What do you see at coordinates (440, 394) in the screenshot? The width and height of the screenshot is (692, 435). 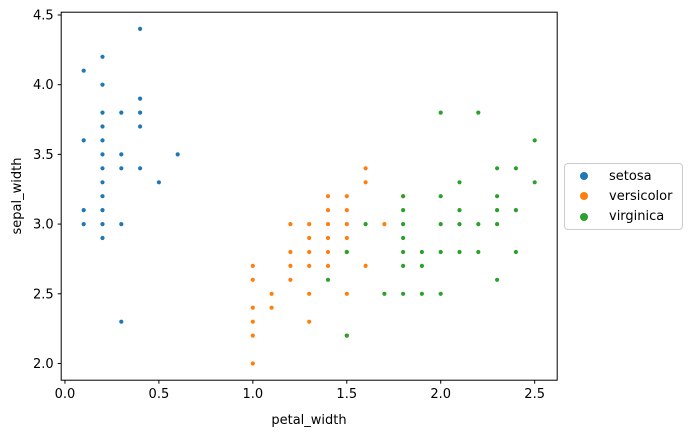 I see `x-tick-label: 2.0` at bounding box center [440, 394].